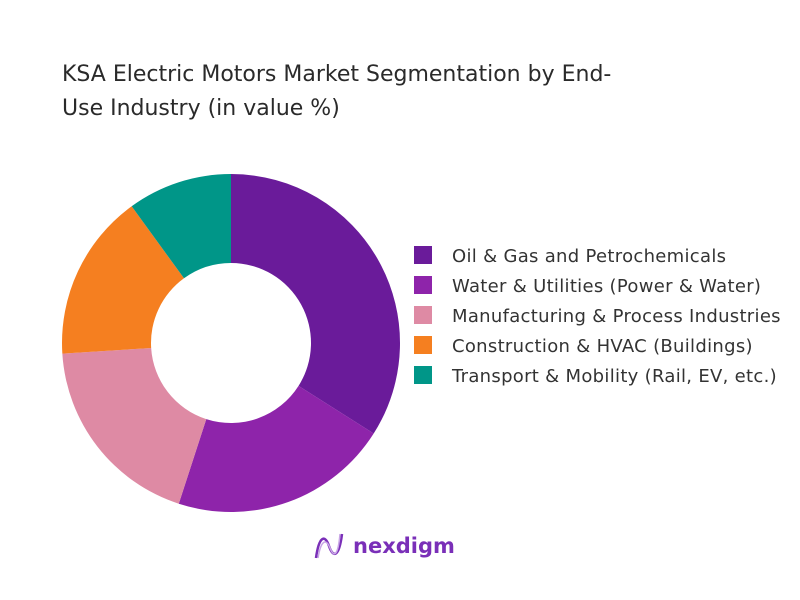  Describe the element at coordinates (607, 286) in the screenshot. I see `legend-label: Water & Utilities (Power & Water)` at that location.